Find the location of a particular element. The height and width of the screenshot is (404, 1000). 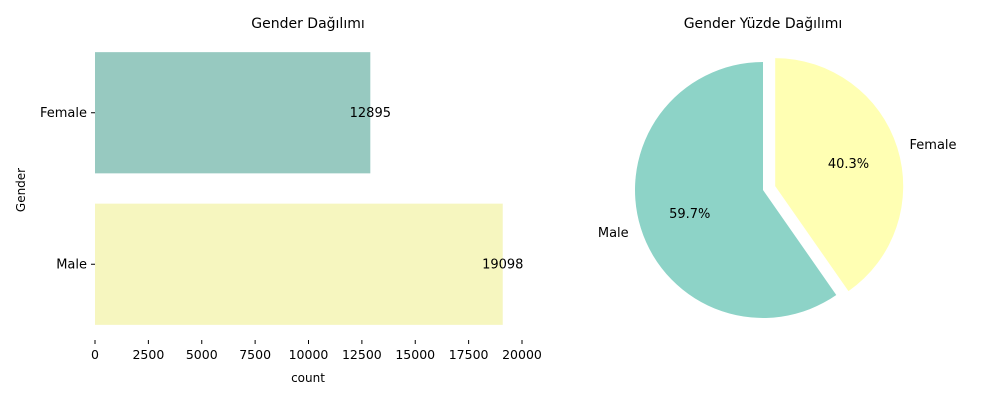

pie-label-group: 59.7% Male 40.3% Female is located at coordinates (777, 189).